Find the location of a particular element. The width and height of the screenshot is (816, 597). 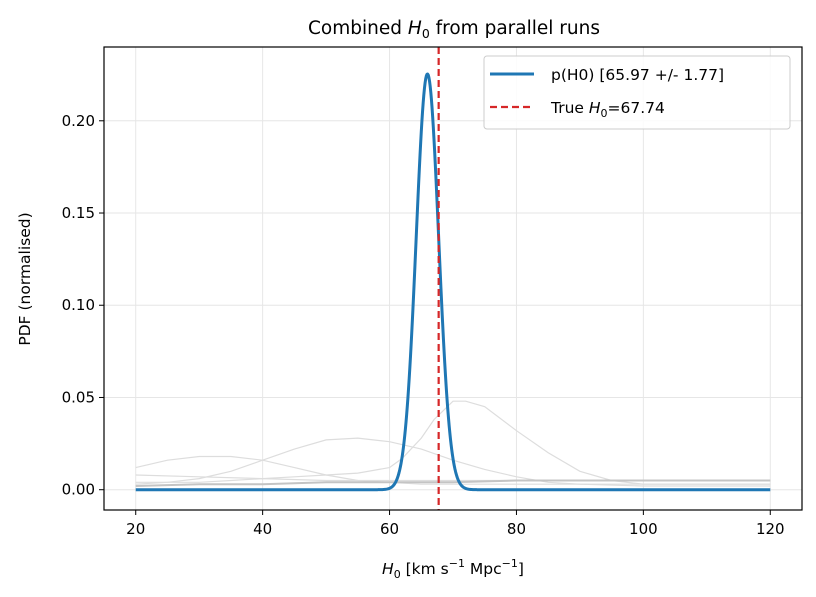

y-axis-ticks: 0.00 0.05 0.10 0.15 0.20 is located at coordinates (83, 305).